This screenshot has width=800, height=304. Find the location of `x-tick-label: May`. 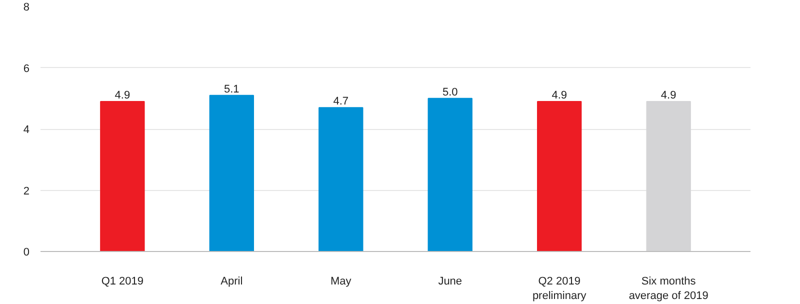

x-tick-label: May is located at coordinates (341, 282).